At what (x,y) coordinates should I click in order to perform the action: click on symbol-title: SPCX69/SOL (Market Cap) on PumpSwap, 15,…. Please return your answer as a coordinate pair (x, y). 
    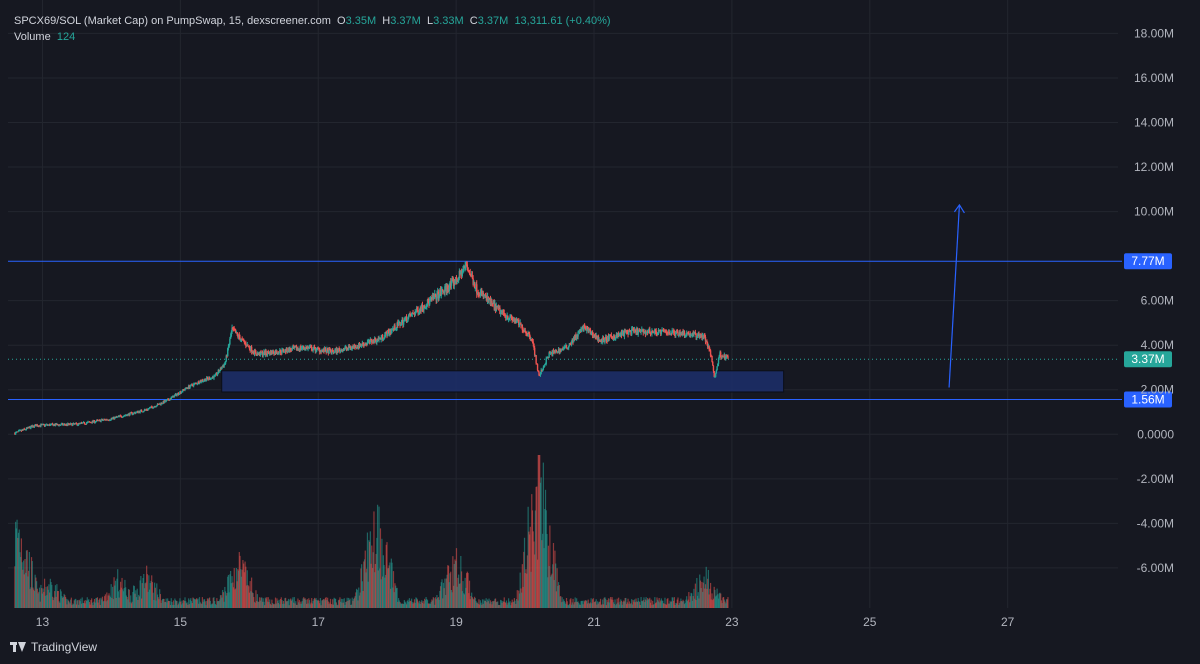
    Looking at the image, I should click on (172, 21).